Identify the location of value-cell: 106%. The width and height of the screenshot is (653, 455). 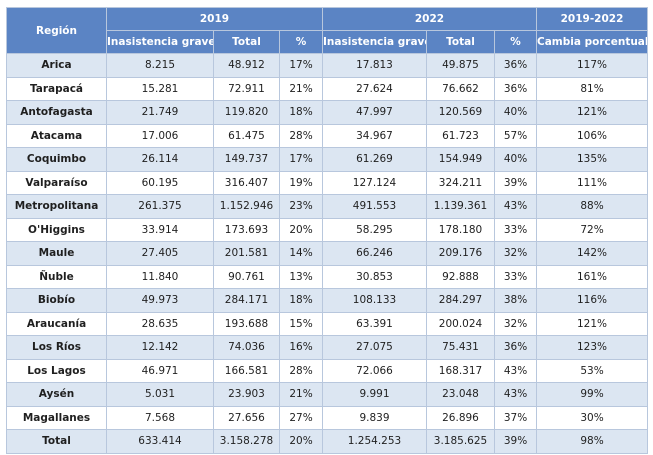
(592, 135).